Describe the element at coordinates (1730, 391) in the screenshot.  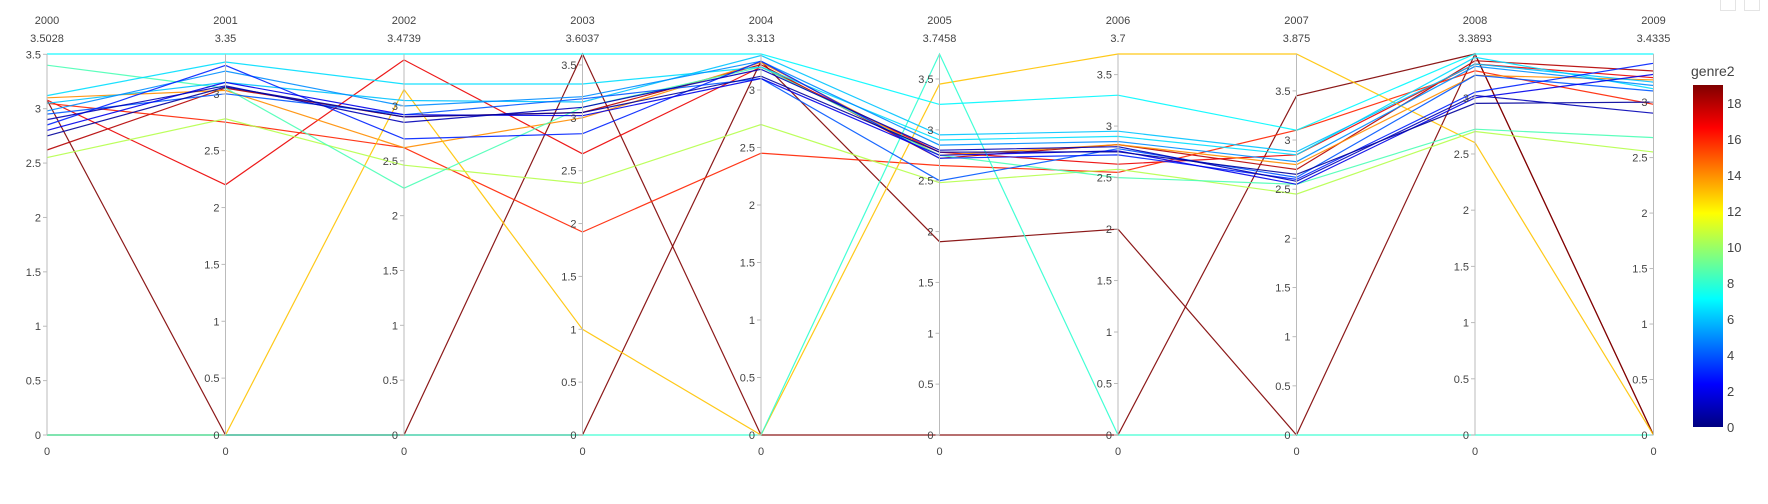
I see `colorbar-tick-label: 2` at that location.